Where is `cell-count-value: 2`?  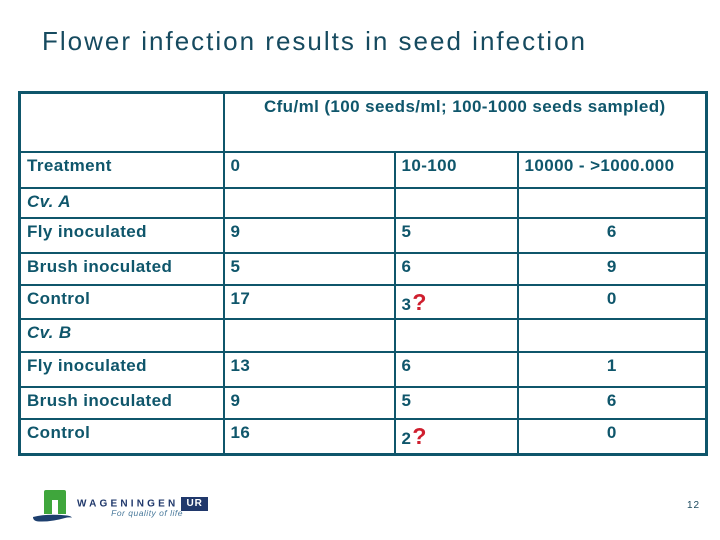
cell-count-value: 2 is located at coordinates (406, 439).